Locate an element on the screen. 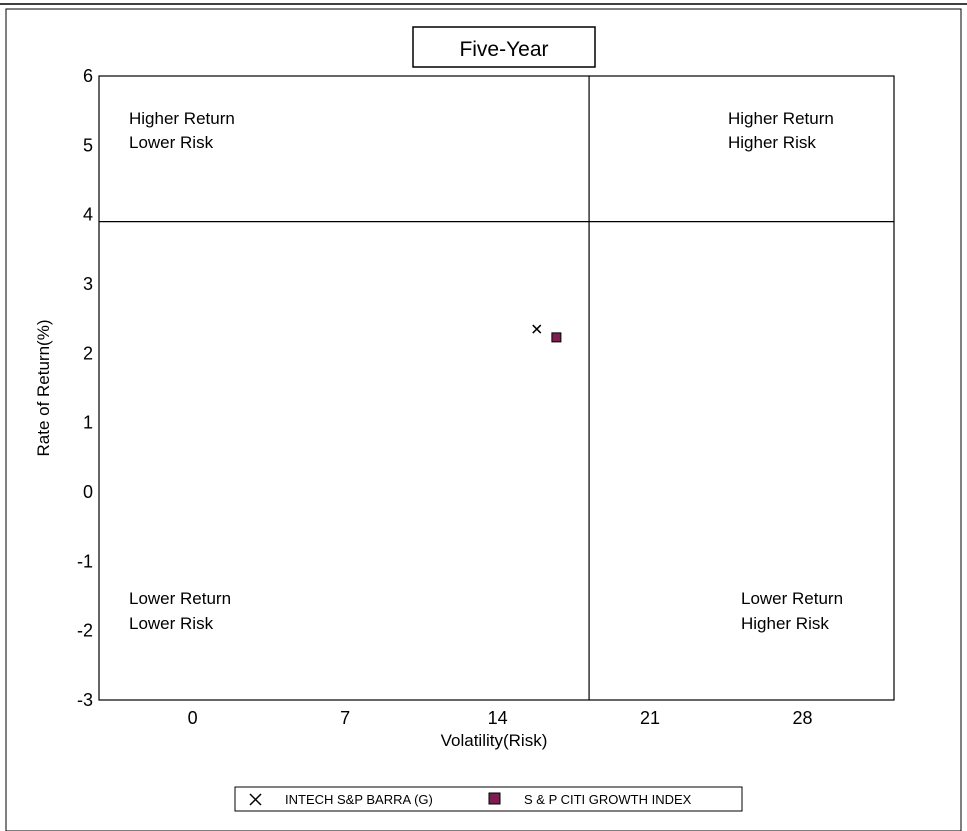  legend-x-marker-icon is located at coordinates (255, 799).